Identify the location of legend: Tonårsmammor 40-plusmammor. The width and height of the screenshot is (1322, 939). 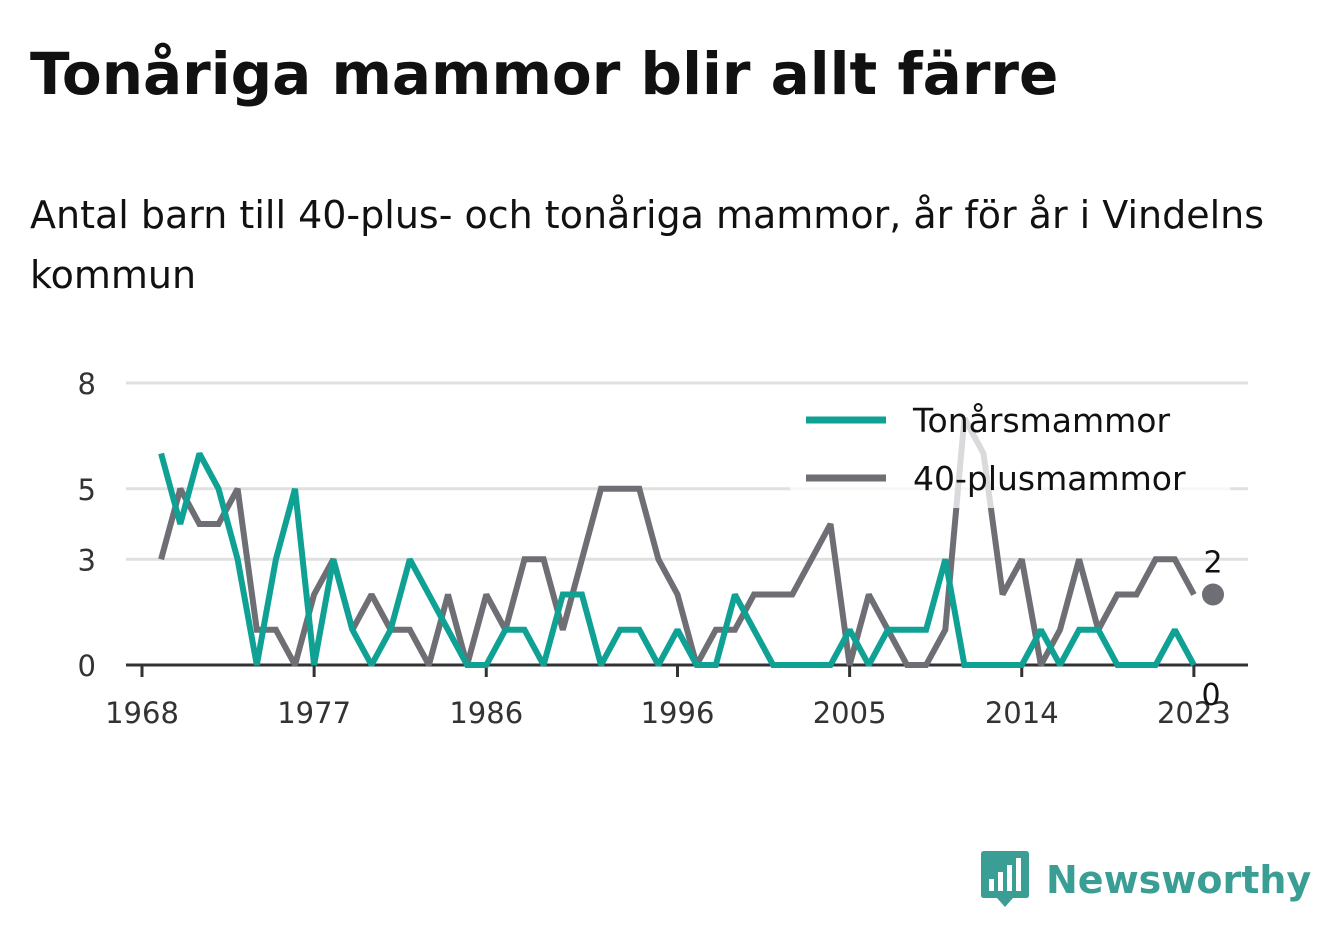
(1010, 453).